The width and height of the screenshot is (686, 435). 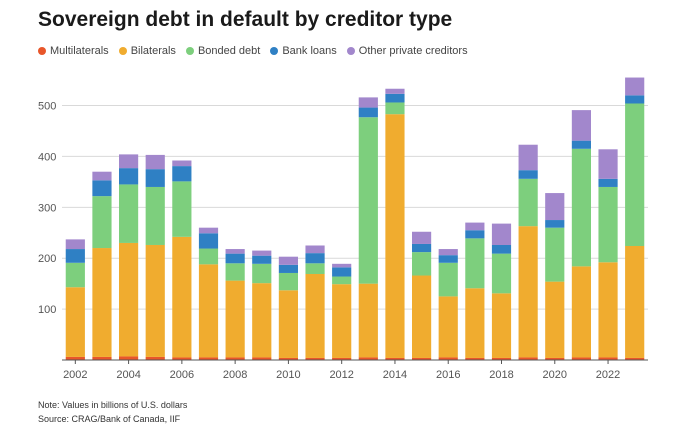 I want to click on x-tick-label: 2008, so click(x=235, y=375).